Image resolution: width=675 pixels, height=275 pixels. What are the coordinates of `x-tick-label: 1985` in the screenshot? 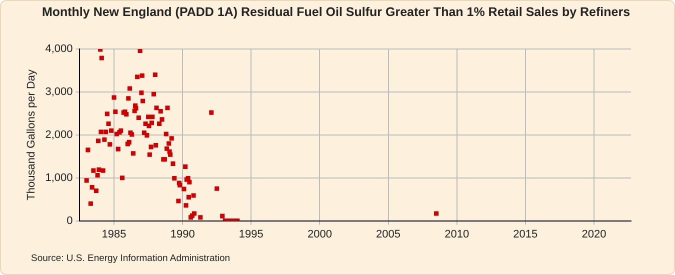 It's located at (114, 234).